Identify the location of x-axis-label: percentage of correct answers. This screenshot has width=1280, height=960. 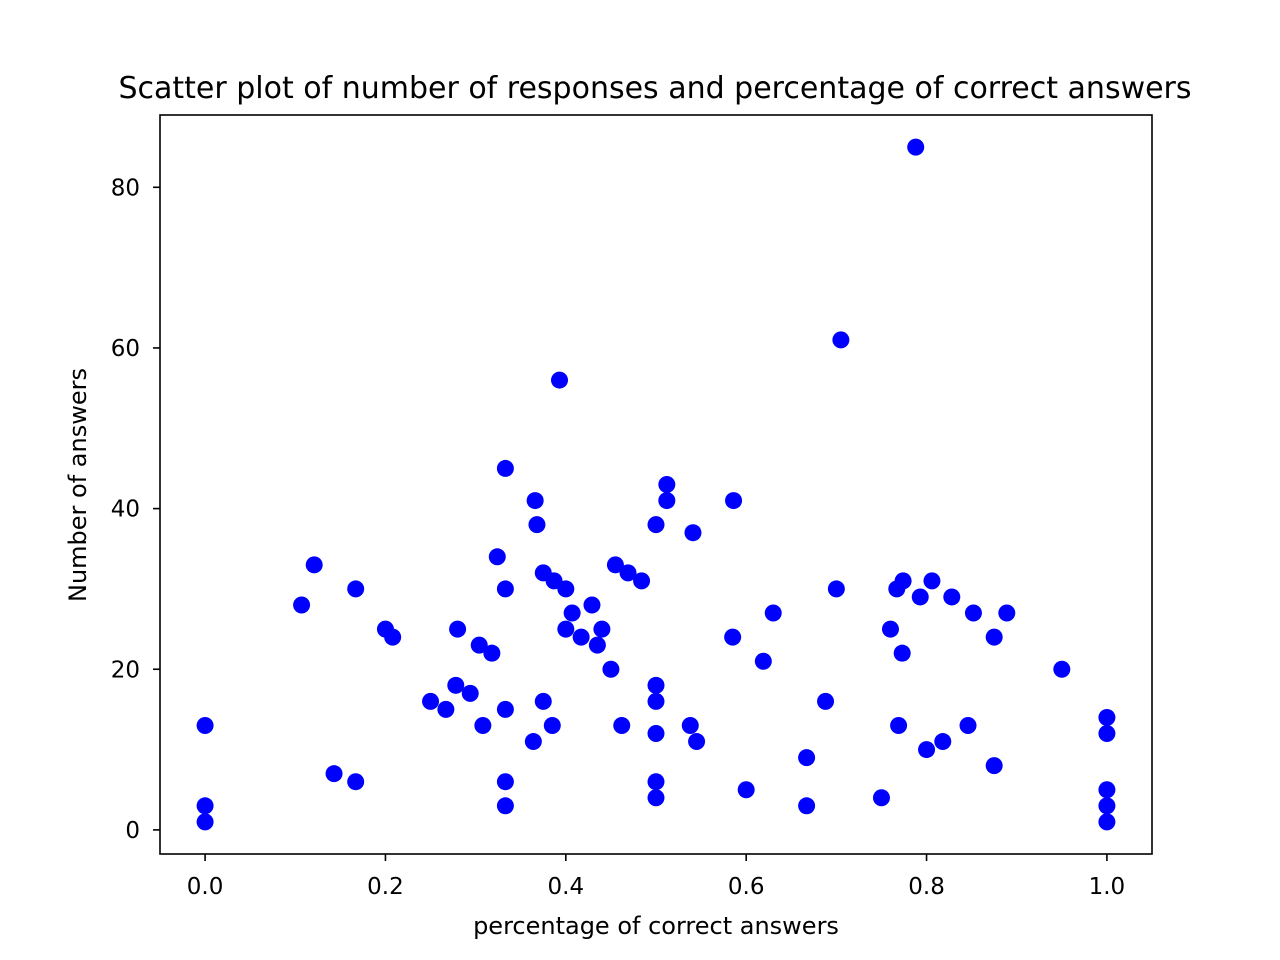
(656, 926).